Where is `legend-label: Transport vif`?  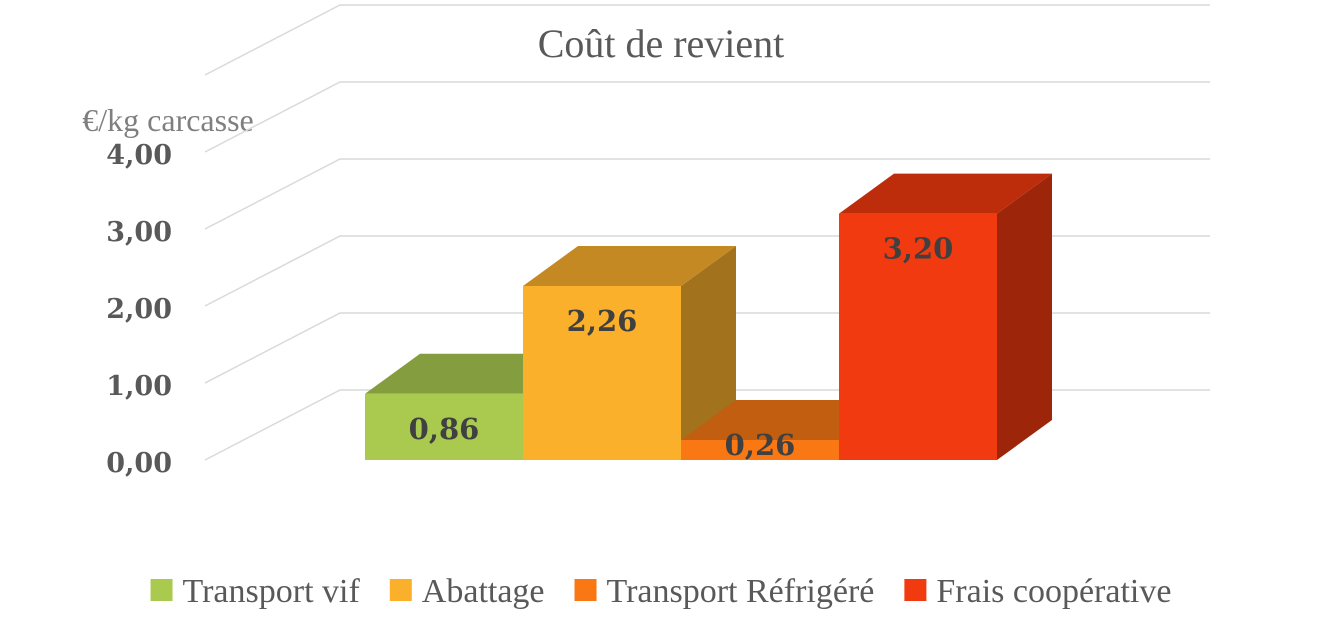
legend-label: Transport vif is located at coordinates (272, 591).